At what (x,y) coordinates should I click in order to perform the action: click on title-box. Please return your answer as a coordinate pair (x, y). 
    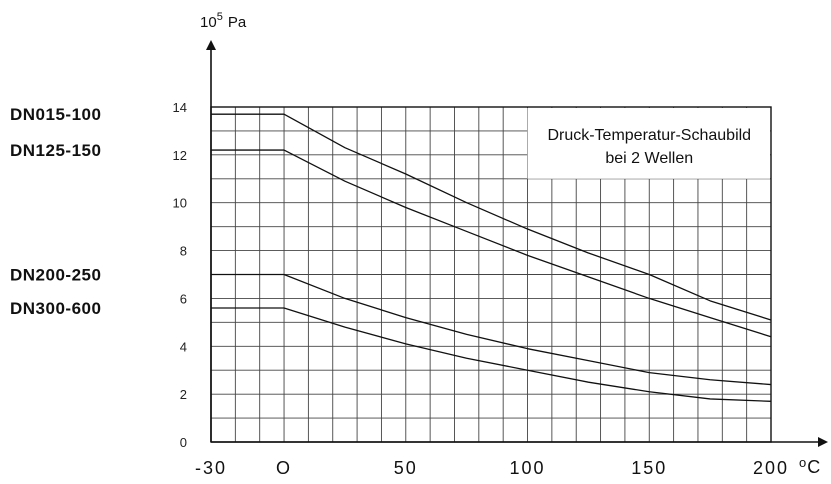
    Looking at the image, I should click on (648, 143).